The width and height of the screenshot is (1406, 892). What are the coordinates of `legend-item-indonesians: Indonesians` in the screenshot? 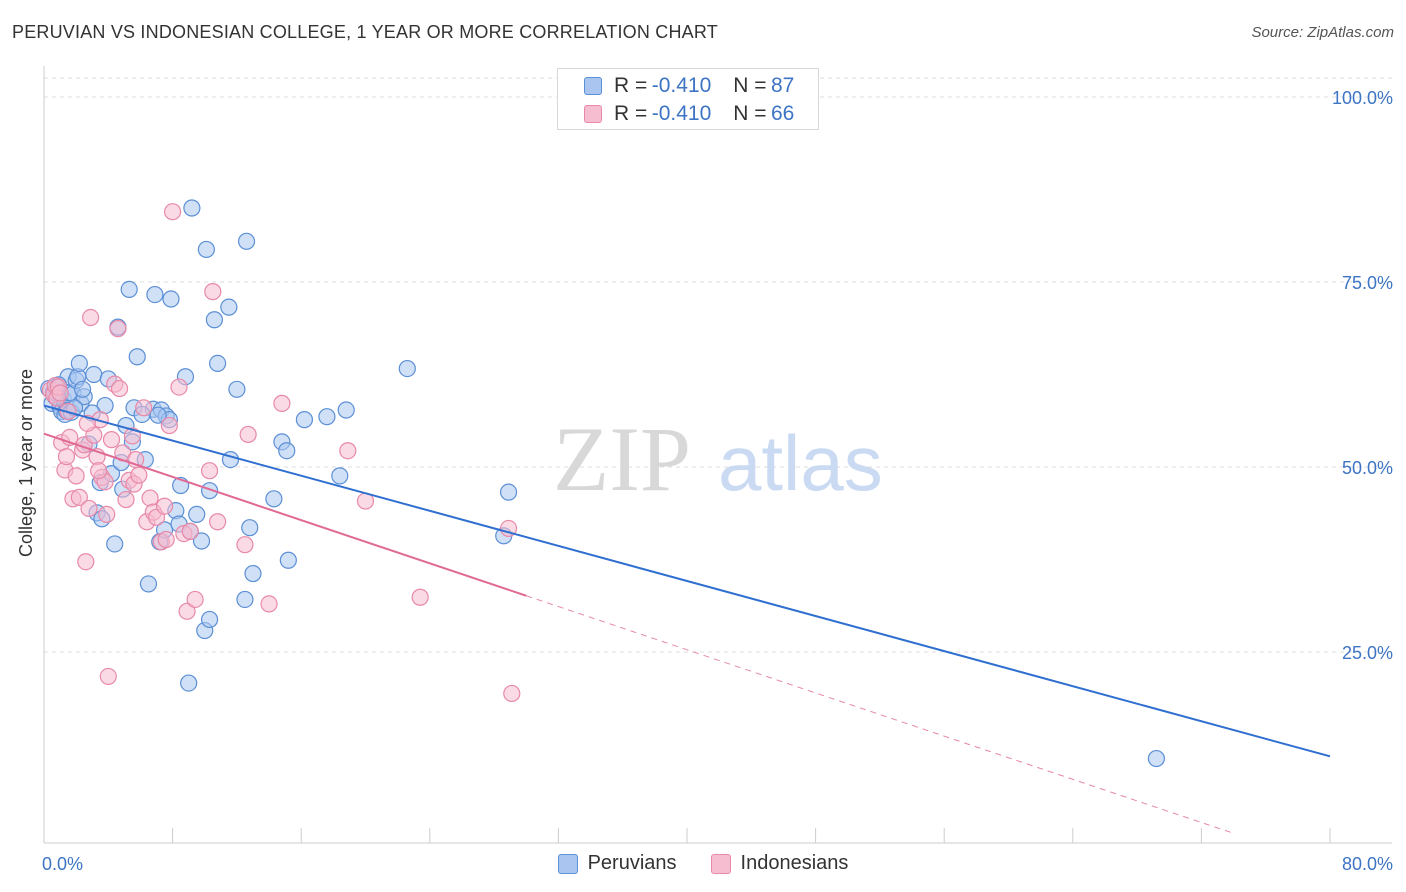 It's located at (779, 863).